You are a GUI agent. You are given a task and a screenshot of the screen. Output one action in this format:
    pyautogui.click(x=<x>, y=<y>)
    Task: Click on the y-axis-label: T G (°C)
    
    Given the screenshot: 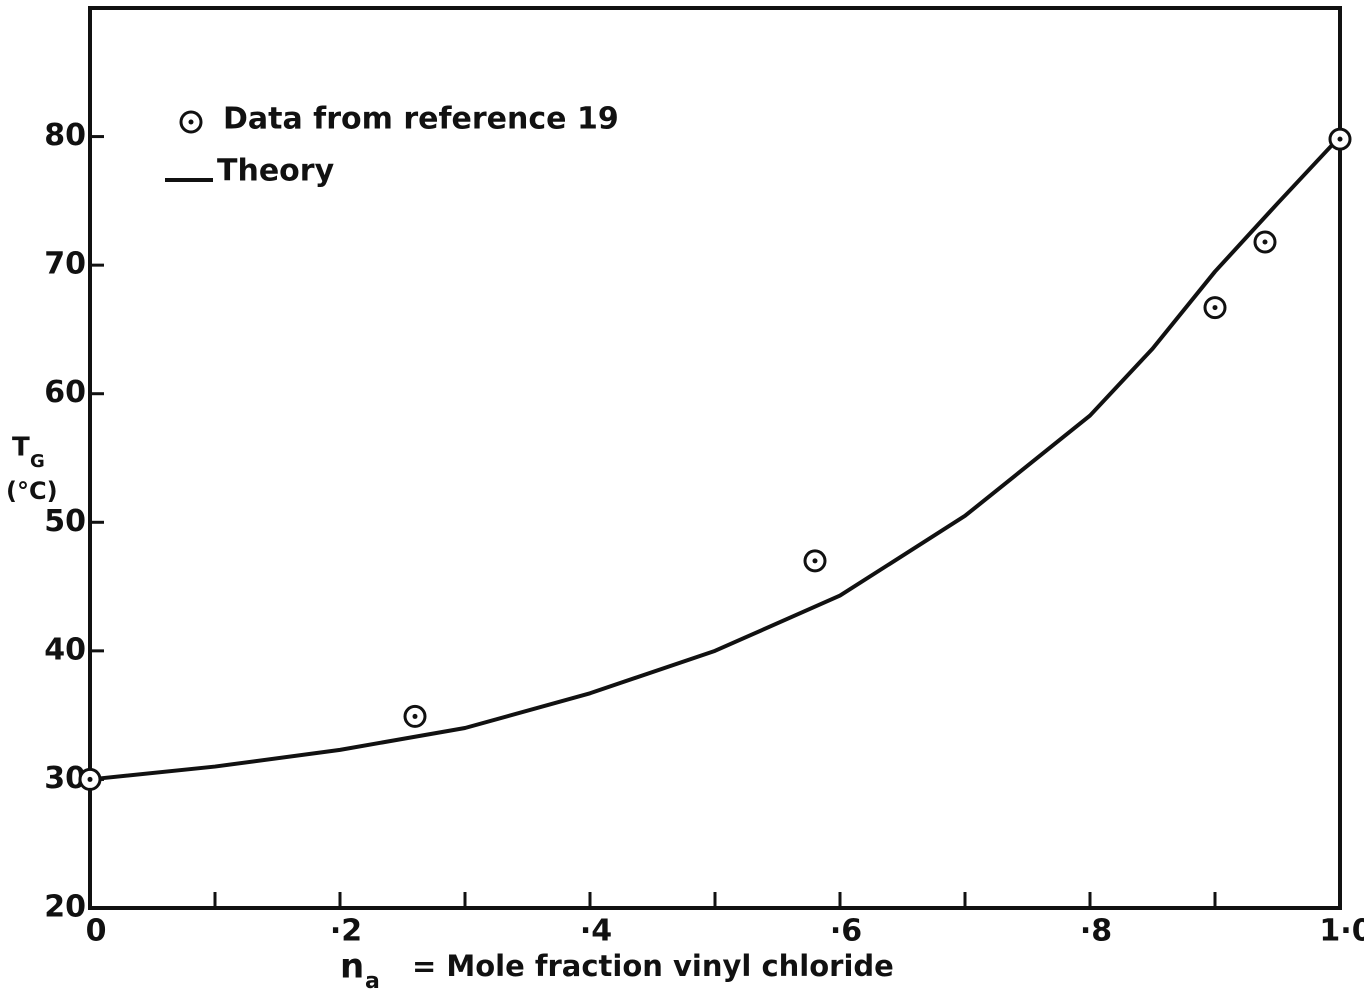 What is the action you would take?
    pyautogui.click(x=32, y=469)
    